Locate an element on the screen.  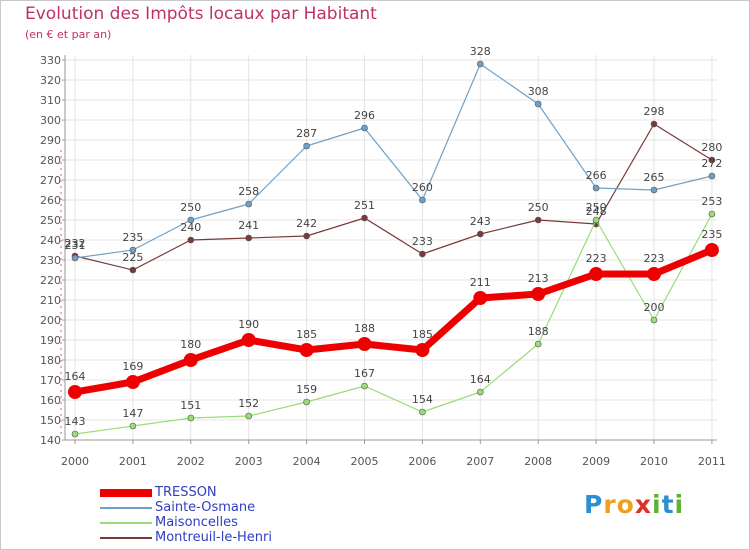
data-label: 241 is located at coordinates (248, 225).